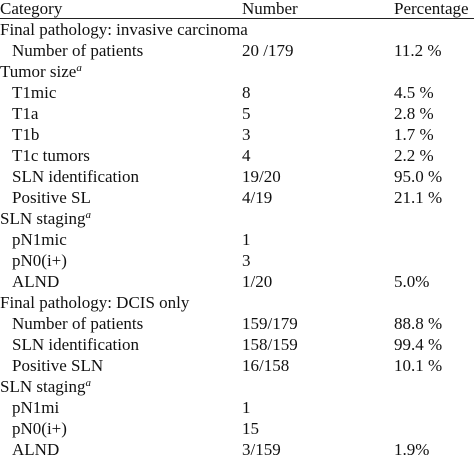 Image resolution: width=474 pixels, height=460 pixels. What do you see at coordinates (318, 9) in the screenshot?
I see `header-number: Number` at bounding box center [318, 9].